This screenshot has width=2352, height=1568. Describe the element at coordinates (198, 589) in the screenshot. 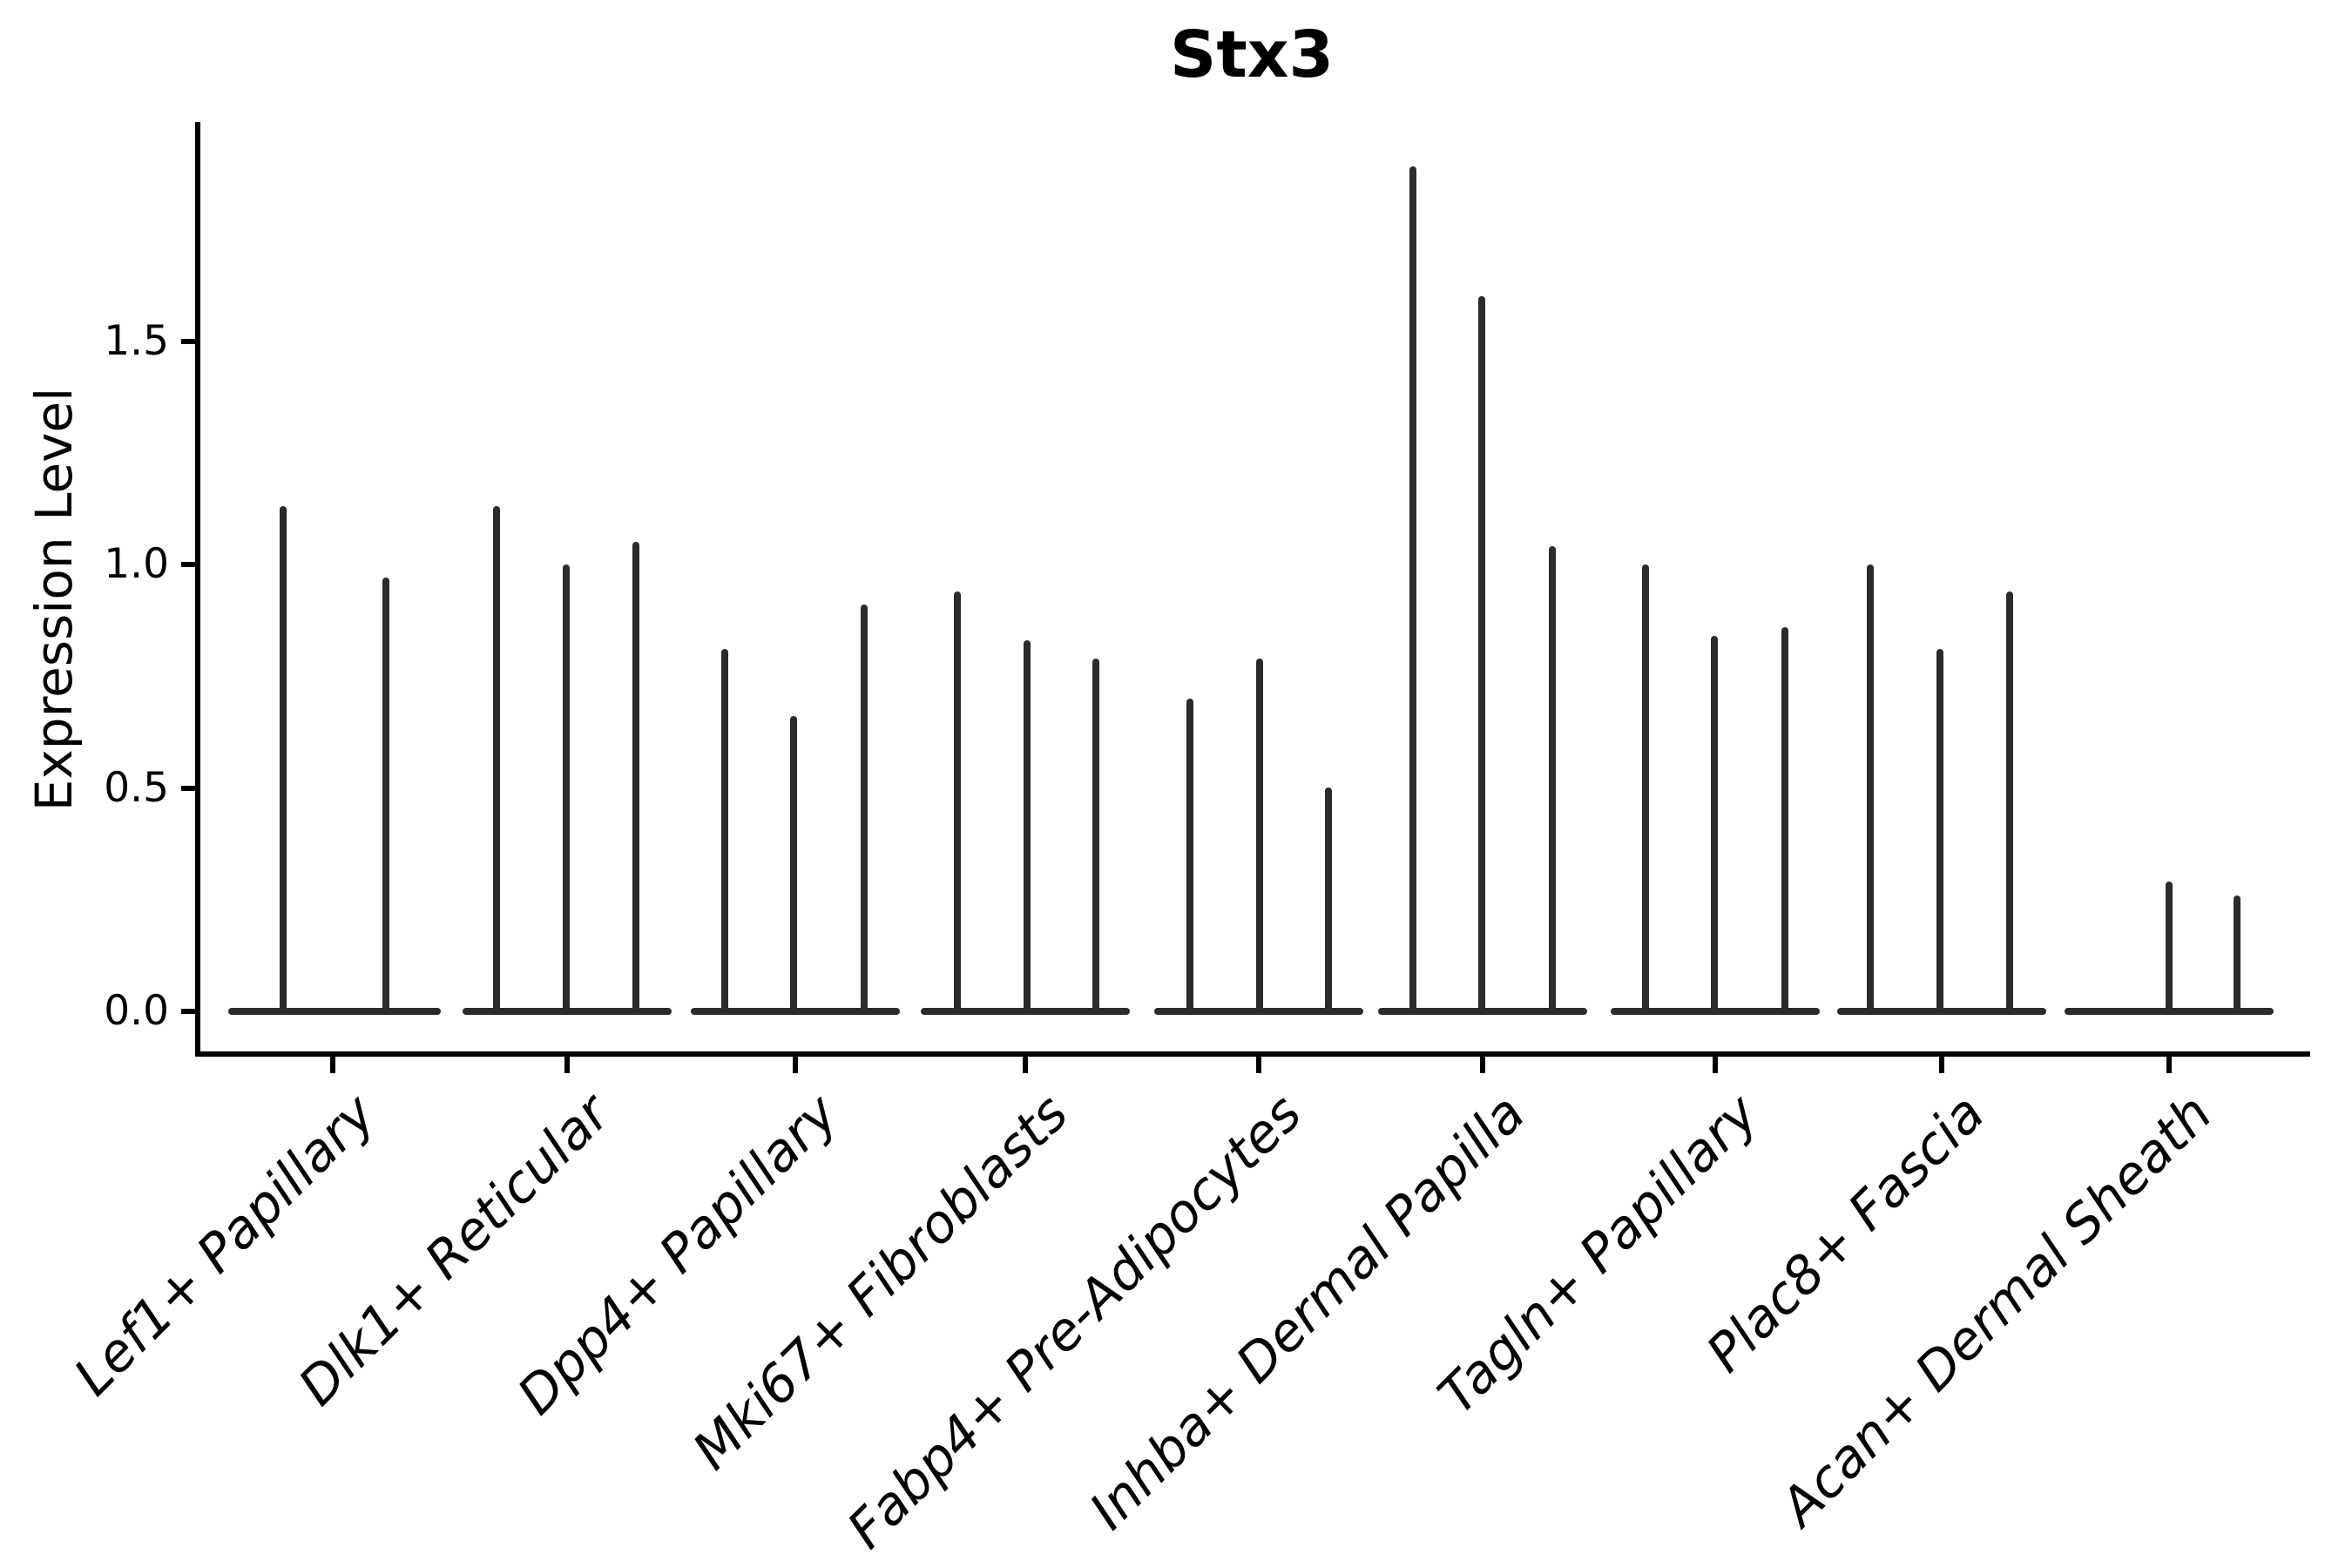

I see `y-axis-spine` at that location.